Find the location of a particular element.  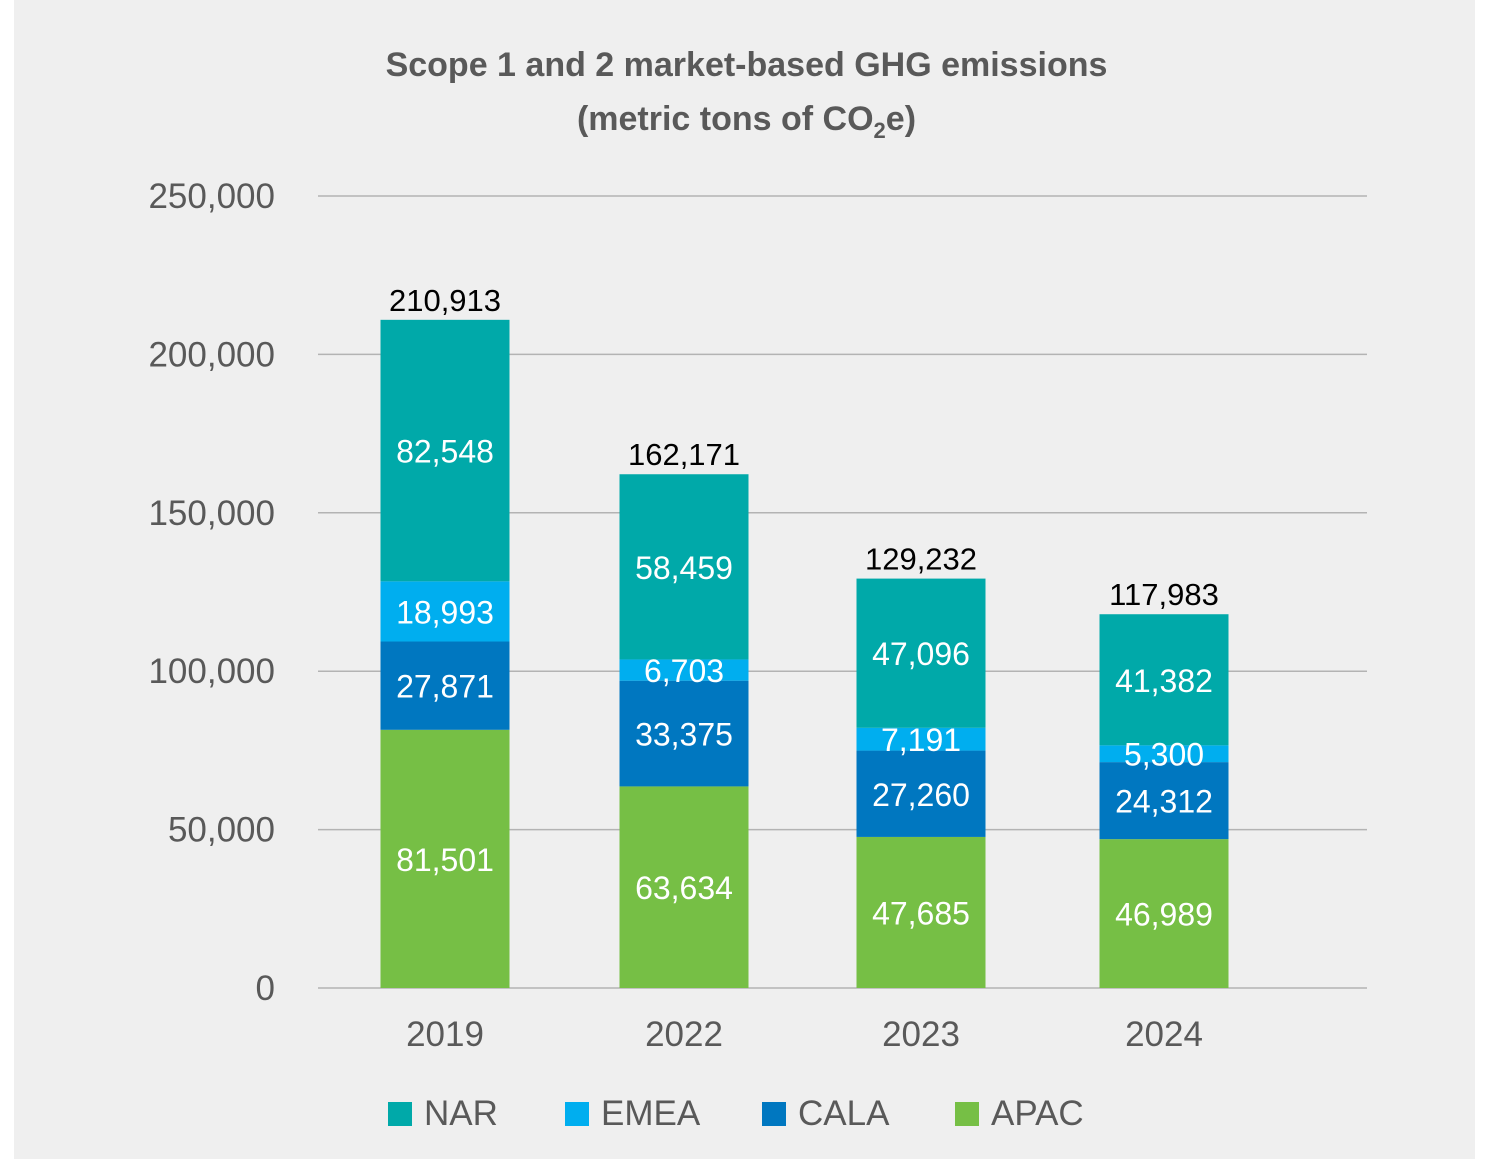

segment-value-label: 6,703 is located at coordinates (684, 671).